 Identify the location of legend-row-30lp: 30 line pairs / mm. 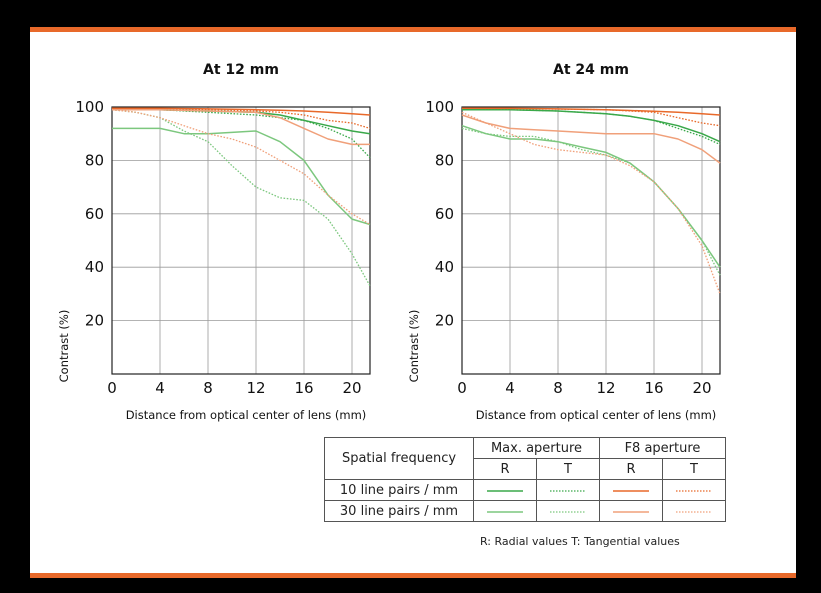
(399, 511).